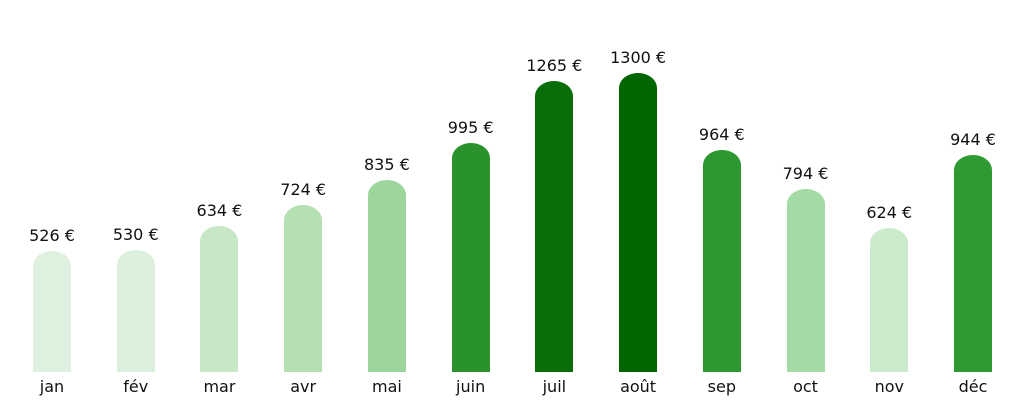 The height and width of the screenshot is (404, 1024). I want to click on bar-value-label: 526 €, so click(52, 235).